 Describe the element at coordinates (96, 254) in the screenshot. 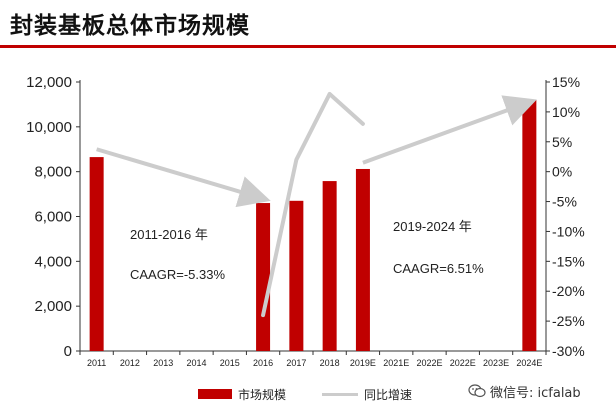

I see `bar-2011` at that location.